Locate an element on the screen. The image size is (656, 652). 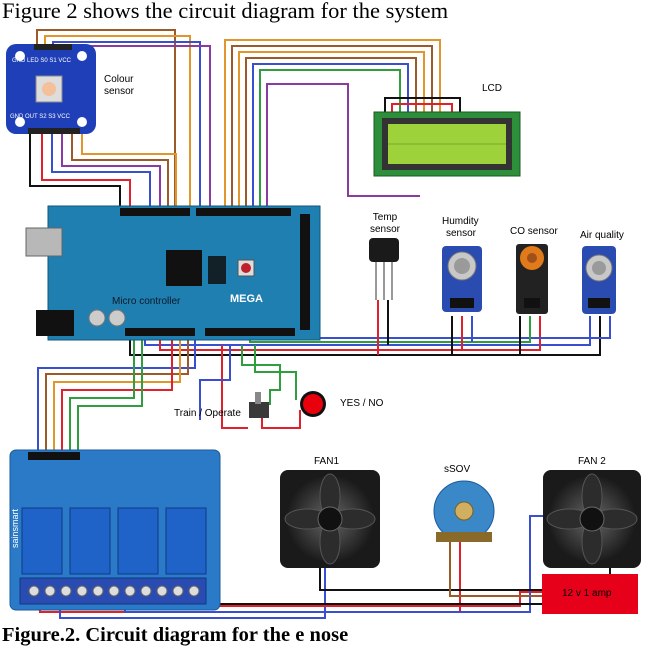
co-sensor-component is located at coordinates (532, 279).